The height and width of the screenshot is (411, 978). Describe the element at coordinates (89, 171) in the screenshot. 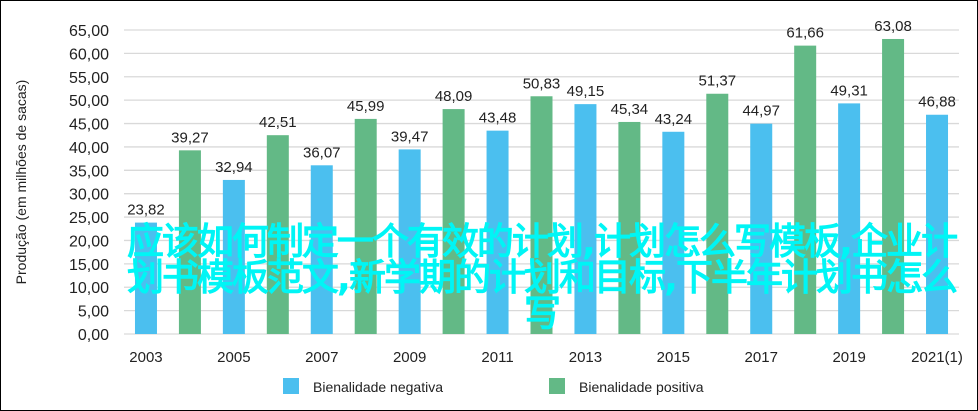

I see `y-tick-label: 35,00` at that location.